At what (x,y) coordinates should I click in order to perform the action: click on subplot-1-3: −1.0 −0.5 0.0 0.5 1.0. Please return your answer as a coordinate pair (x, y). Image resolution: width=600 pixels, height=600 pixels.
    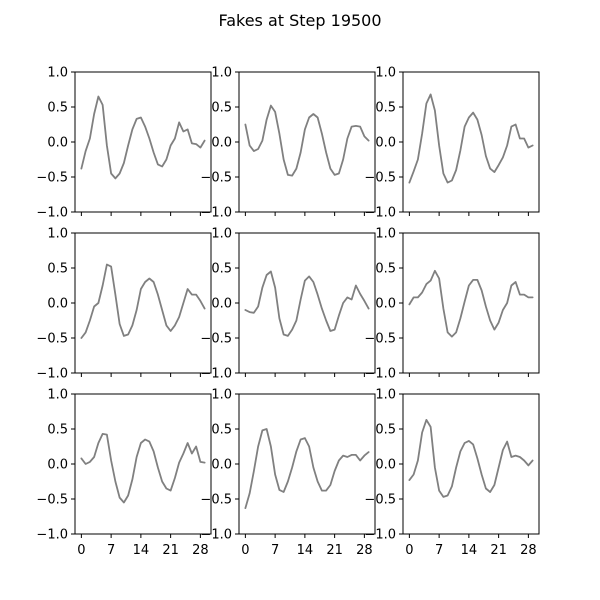
    Looking at the image, I should click on (452, 143).